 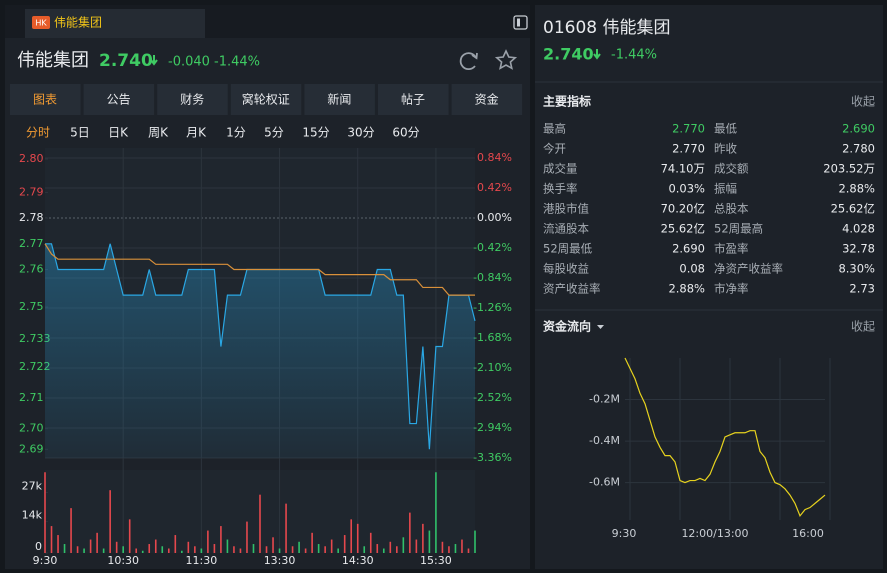 I want to click on indicator-label: 52周最低, so click(x=568, y=249).